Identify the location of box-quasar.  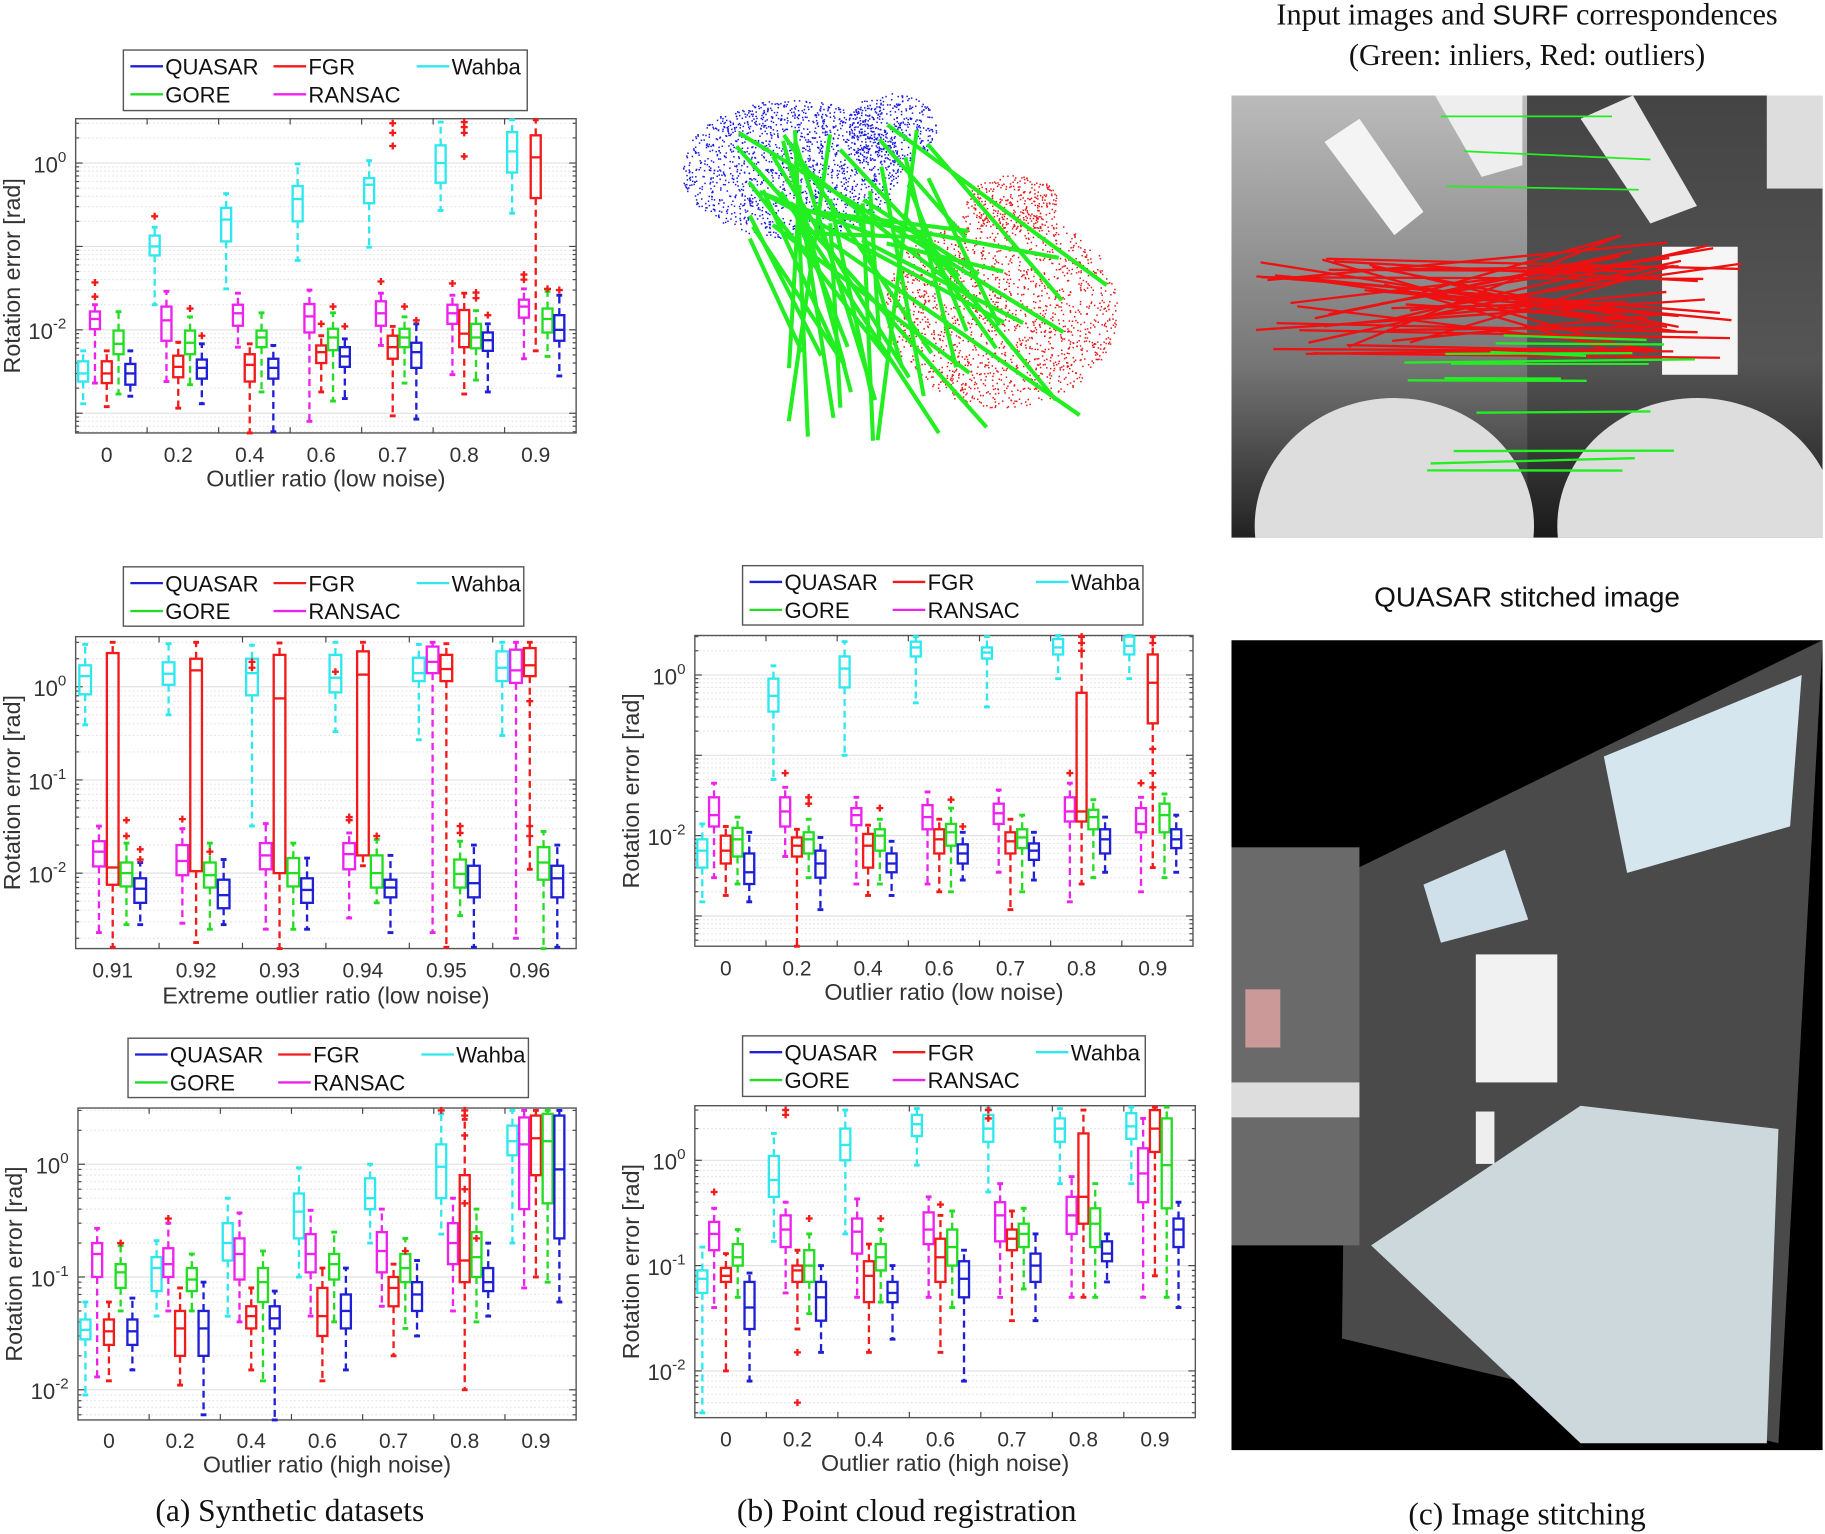
(390, 894).